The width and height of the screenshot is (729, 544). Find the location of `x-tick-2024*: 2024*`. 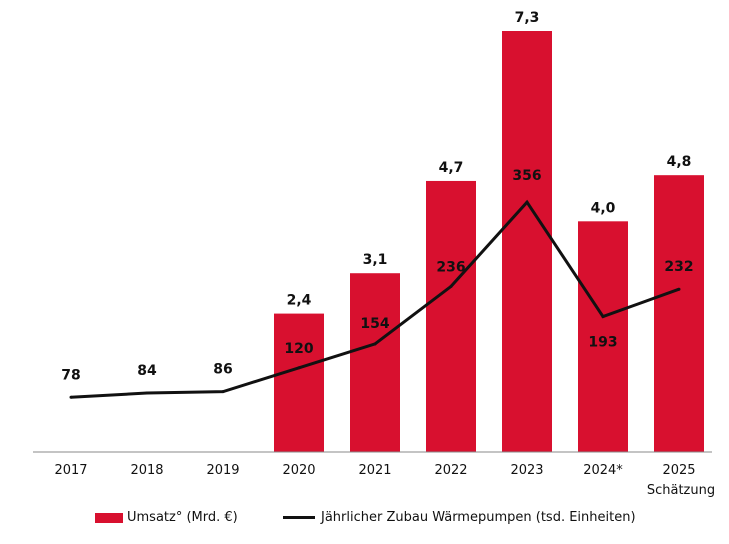

x-tick-2024*: 2024* is located at coordinates (603, 470).